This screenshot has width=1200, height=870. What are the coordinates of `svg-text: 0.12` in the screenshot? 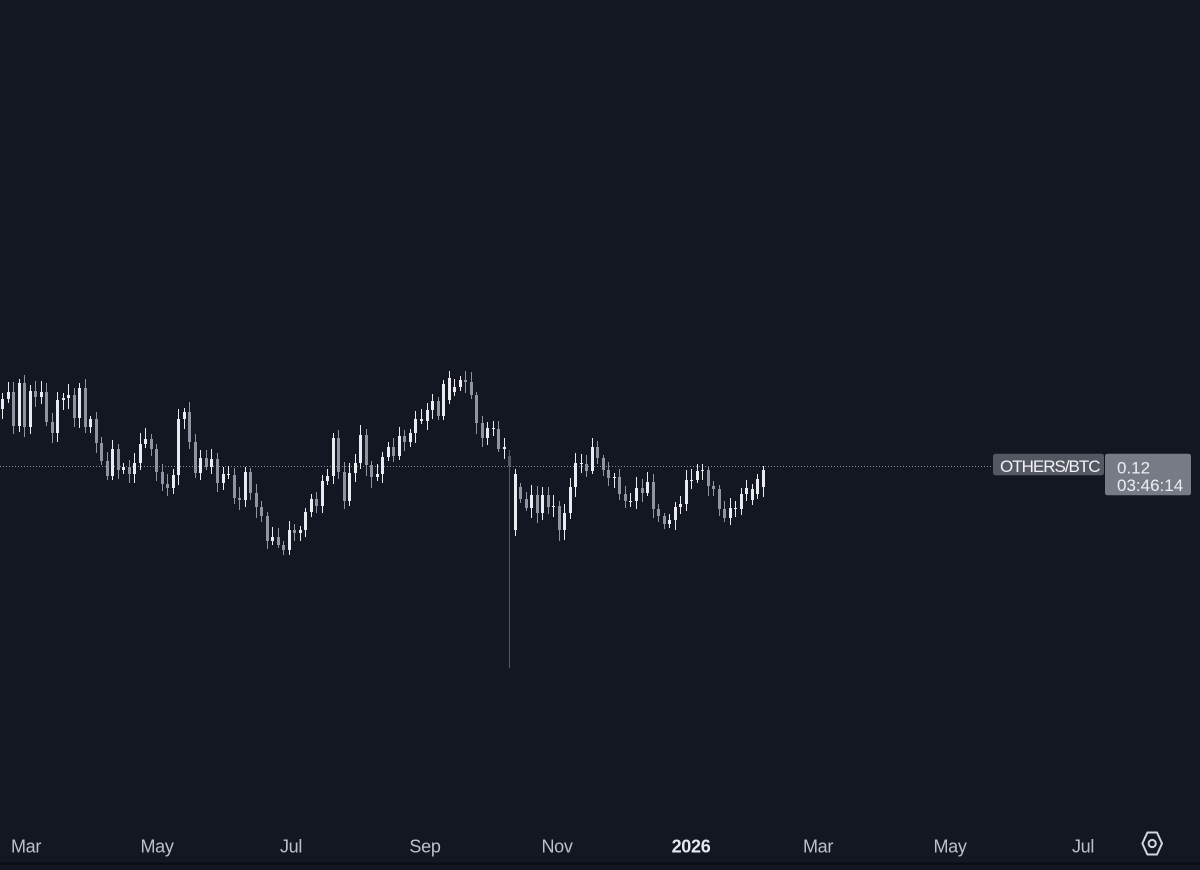 It's located at (1133, 468).